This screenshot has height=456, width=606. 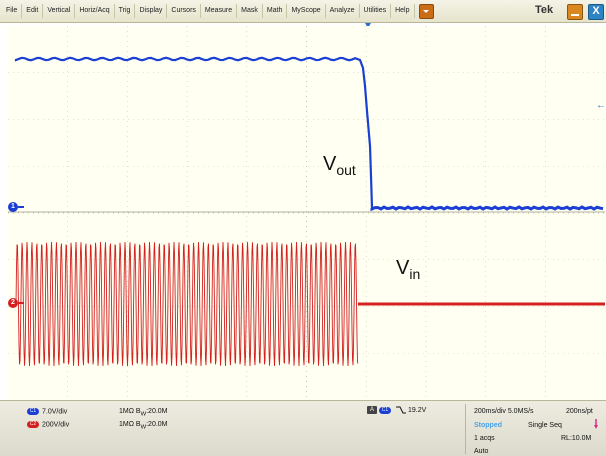 I want to click on ch2-bandwidth: :20.0M, so click(x=157, y=424).